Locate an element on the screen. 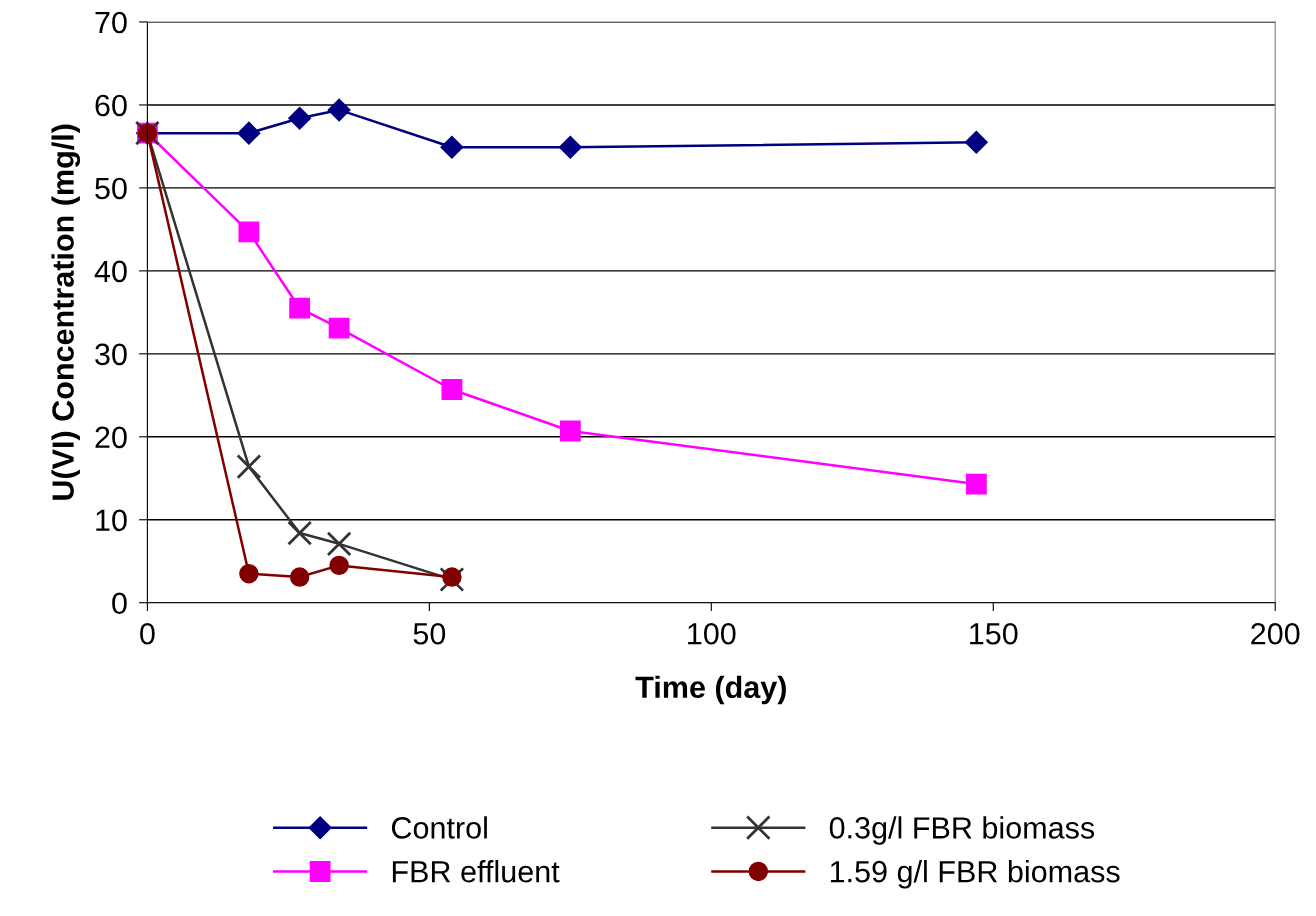 The image size is (1316, 916). legend-label: 1.59 g/l FBR biomass is located at coordinates (975, 874).